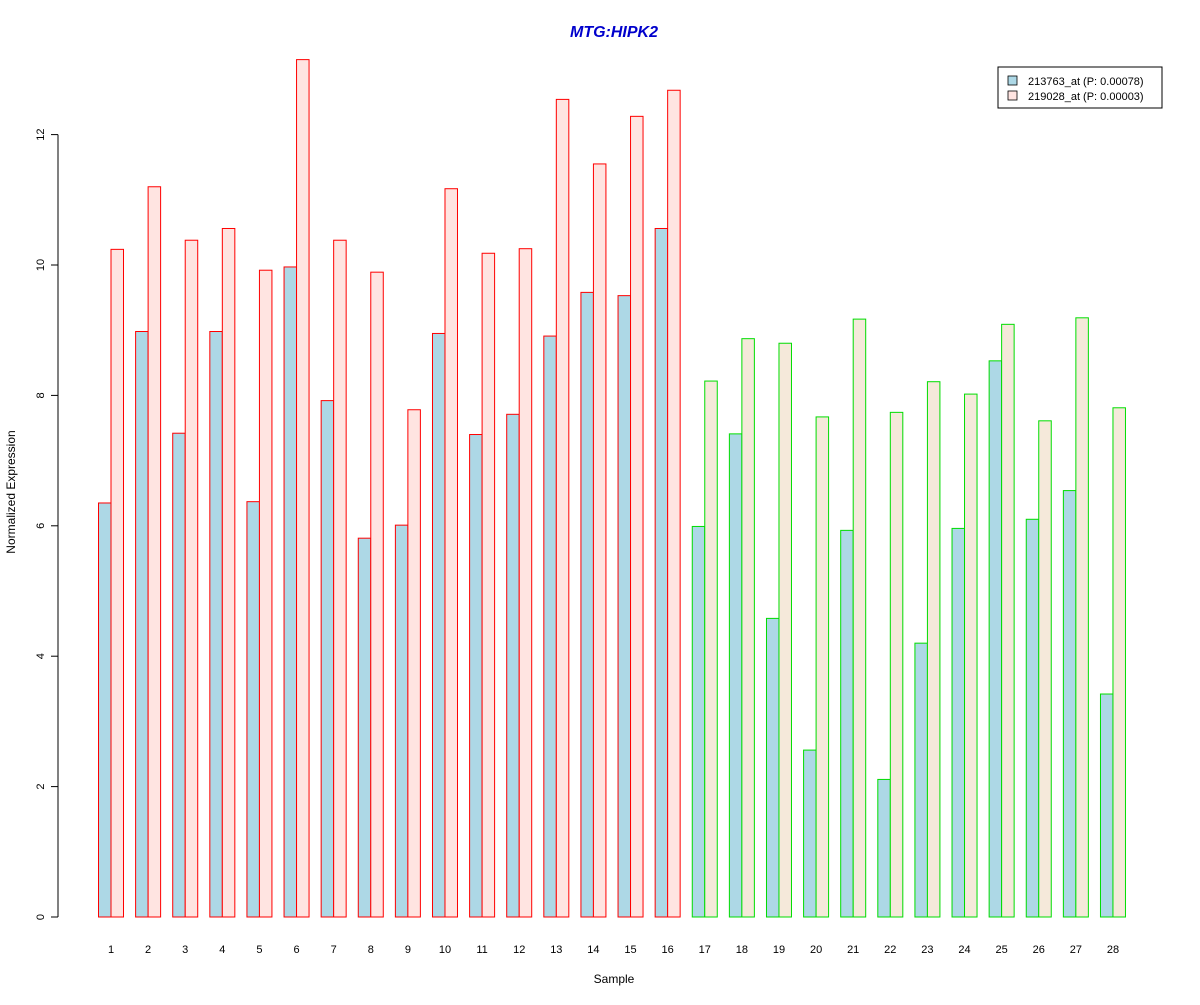  I want to click on y-tick-label: 12, so click(41, 134).